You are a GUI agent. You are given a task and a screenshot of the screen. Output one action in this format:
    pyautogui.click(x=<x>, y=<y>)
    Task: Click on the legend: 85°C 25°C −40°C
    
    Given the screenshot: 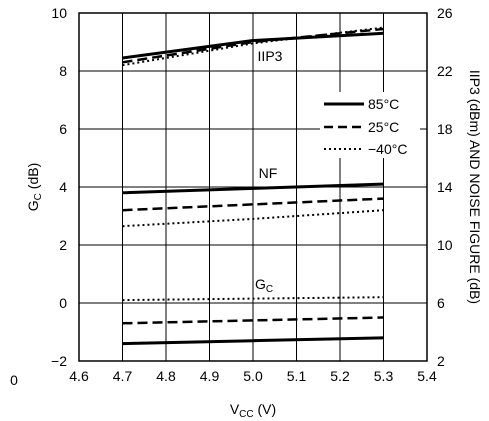 What is the action you would take?
    pyautogui.click(x=370, y=125)
    